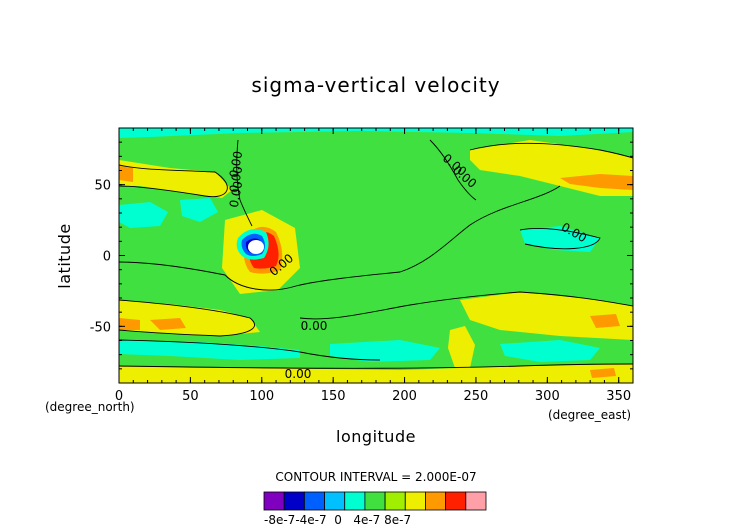 This screenshot has width=752, height=532. What do you see at coordinates (375, 85) in the screenshot?
I see `chart-title: sigma-vertical velocity` at bounding box center [375, 85].